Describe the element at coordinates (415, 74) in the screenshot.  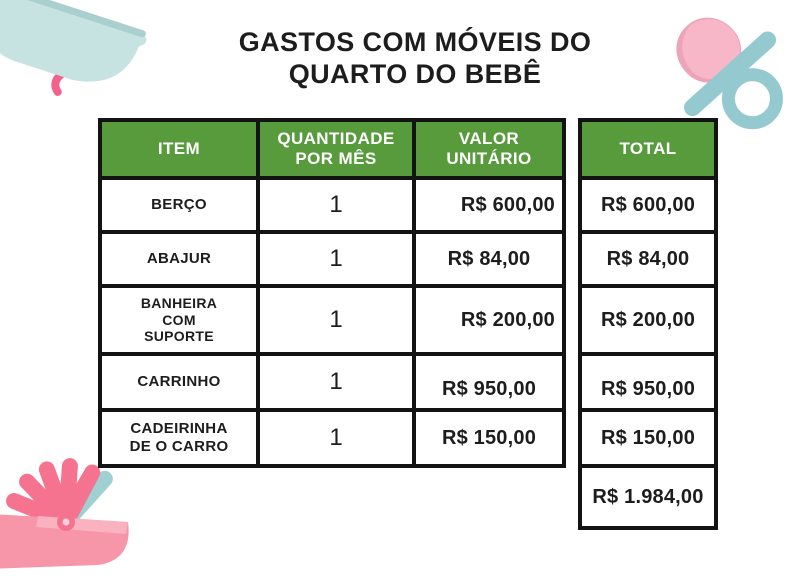
I see `page-title-line2: QUARTO DO BEBÊ` at that location.